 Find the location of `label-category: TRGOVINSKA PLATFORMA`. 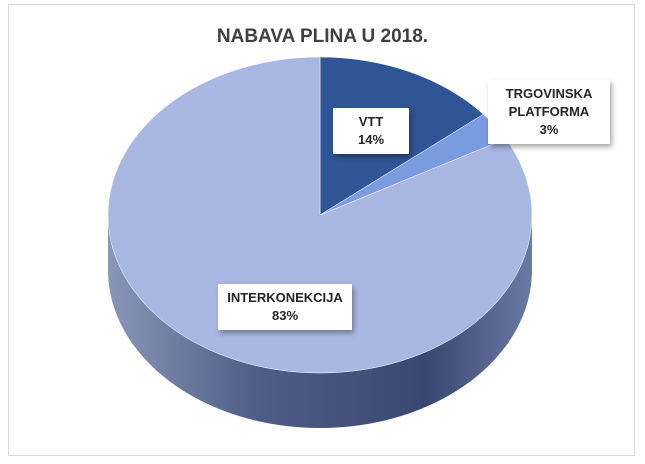

label-category: TRGOVINSKA PLATFORMA is located at coordinates (549, 102).